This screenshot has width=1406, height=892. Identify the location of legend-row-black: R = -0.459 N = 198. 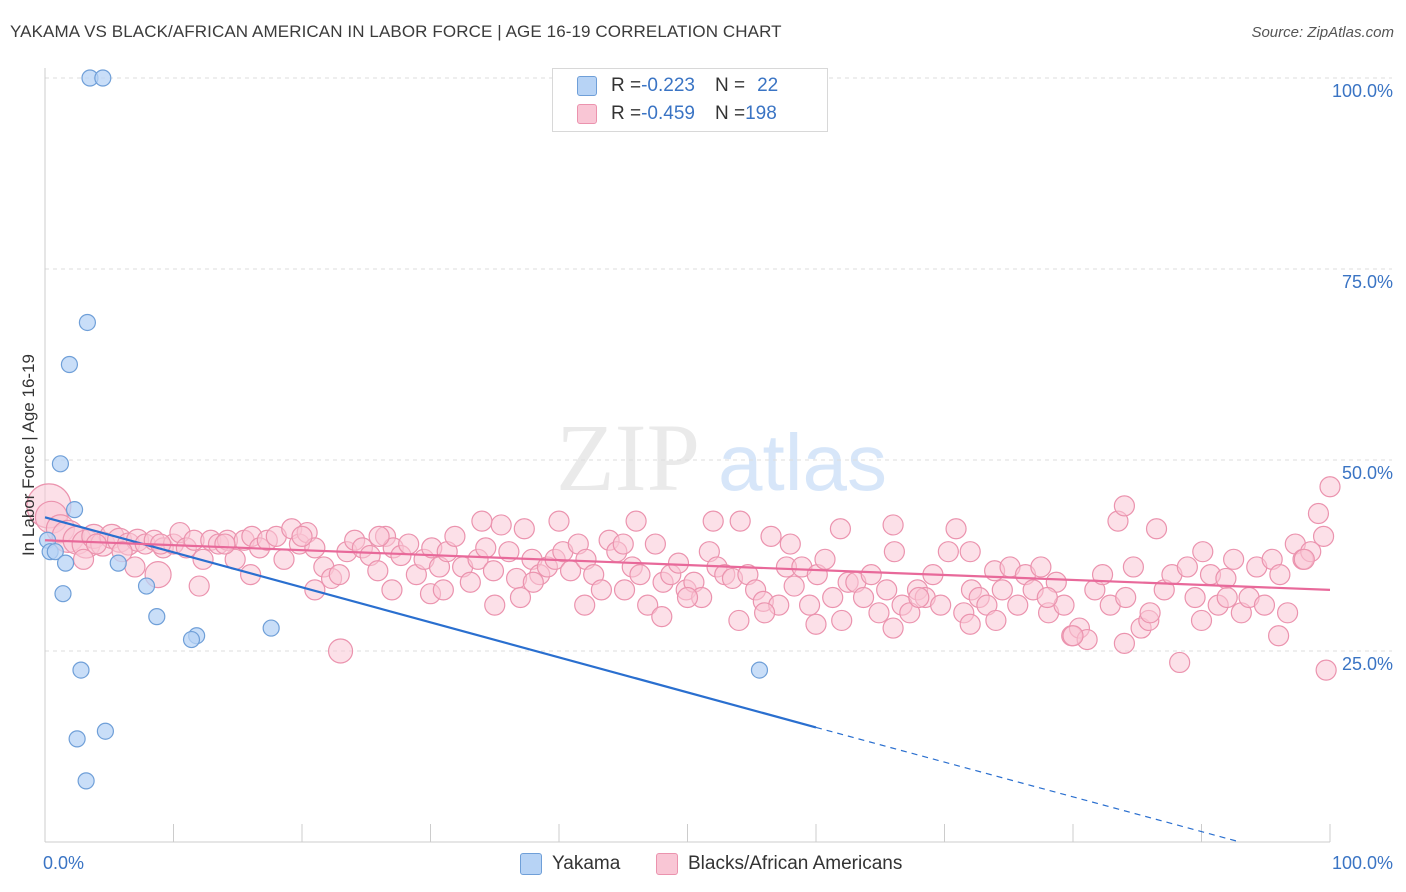
(677, 114).